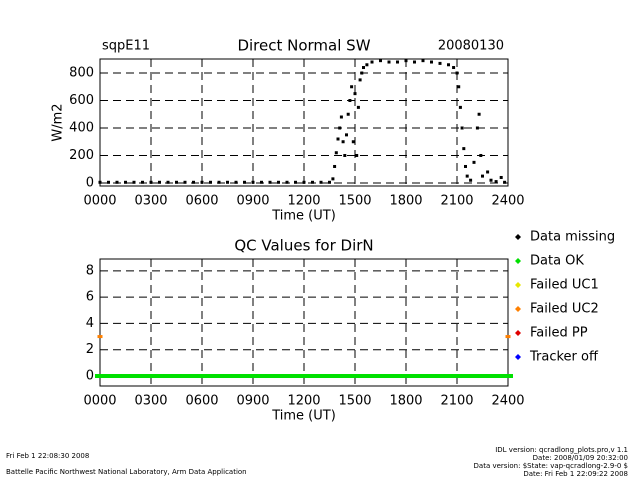 Image resolution: width=640 pixels, height=480 pixels. Describe the element at coordinates (58, 122) in the screenshot. I see `y-axis-label: W/m2` at that location.